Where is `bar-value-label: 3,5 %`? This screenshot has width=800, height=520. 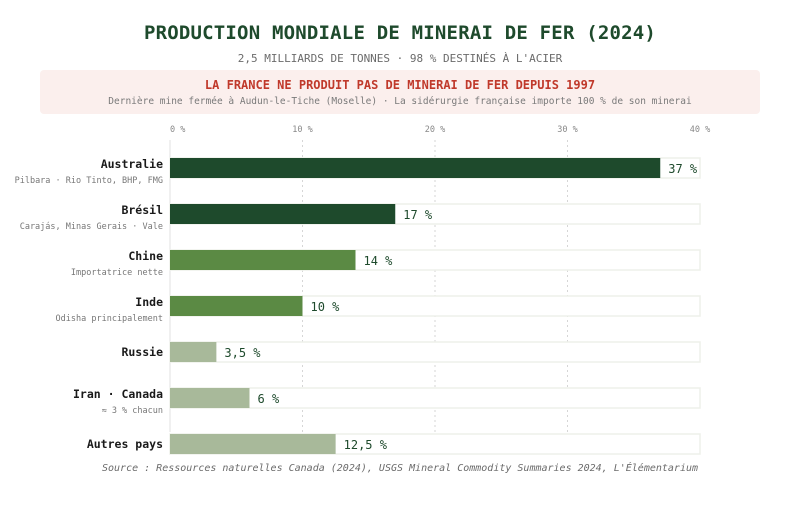 bar-value-label: 3,5 % is located at coordinates (242, 353).